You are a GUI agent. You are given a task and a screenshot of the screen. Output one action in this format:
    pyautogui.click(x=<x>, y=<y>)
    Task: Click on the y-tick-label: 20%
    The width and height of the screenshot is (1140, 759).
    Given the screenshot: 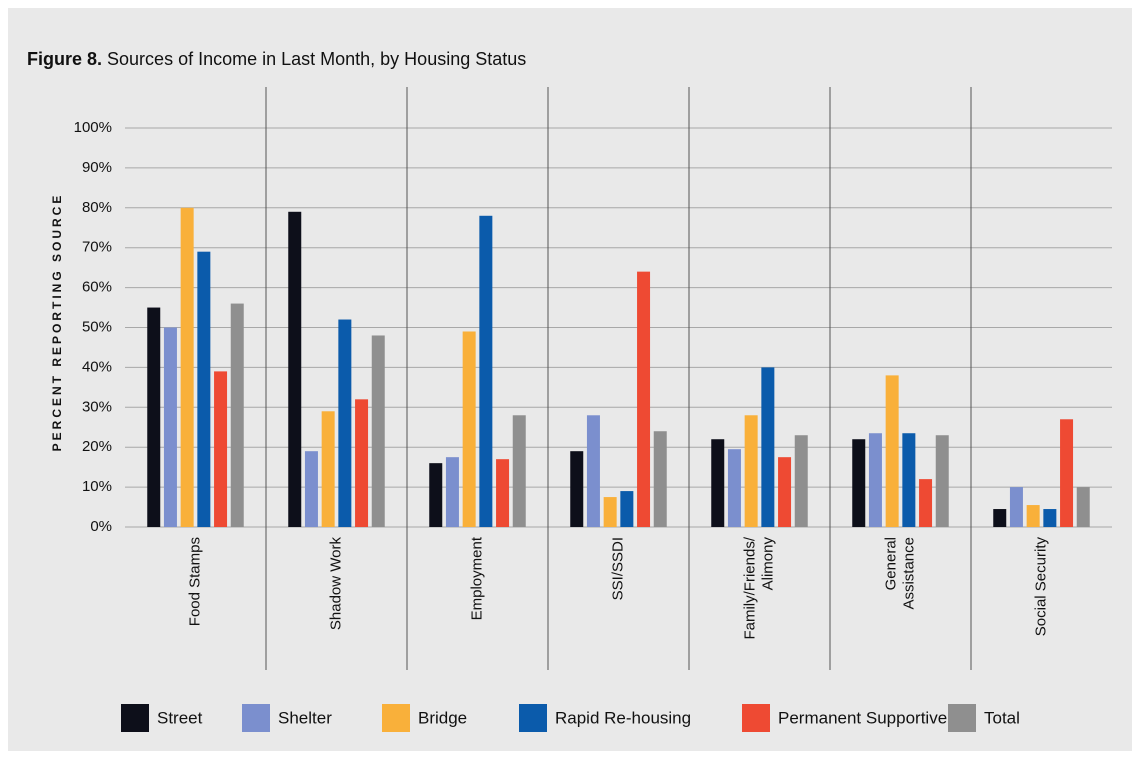 What is the action you would take?
    pyautogui.click(x=97, y=446)
    